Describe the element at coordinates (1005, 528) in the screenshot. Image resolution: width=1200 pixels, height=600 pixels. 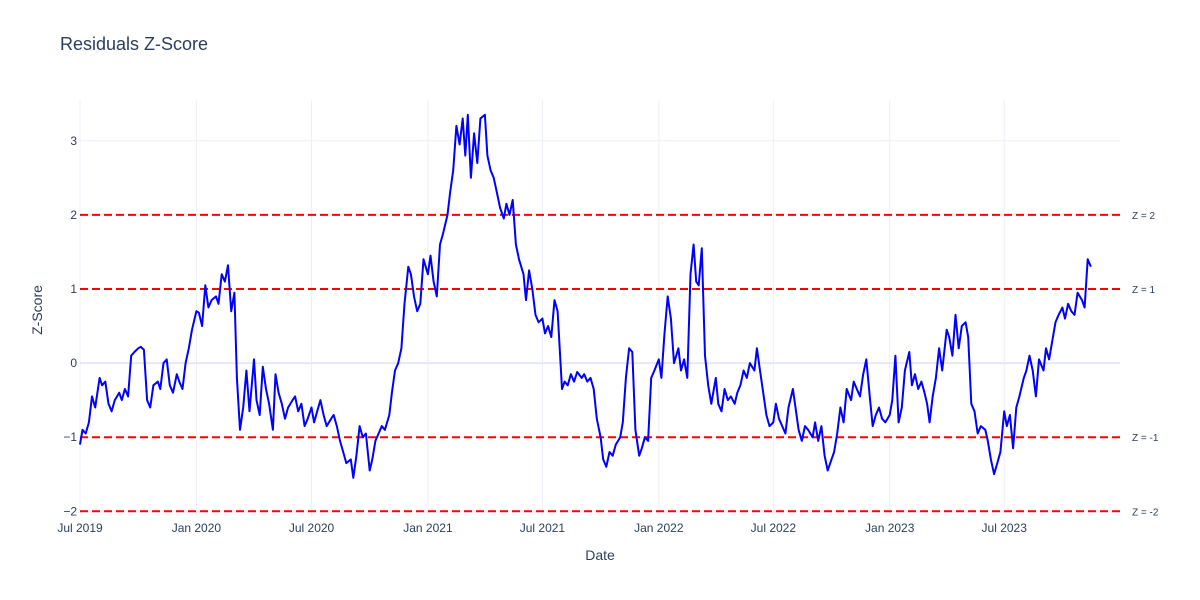
I see `x-tick-label: Jul 2023` at that location.